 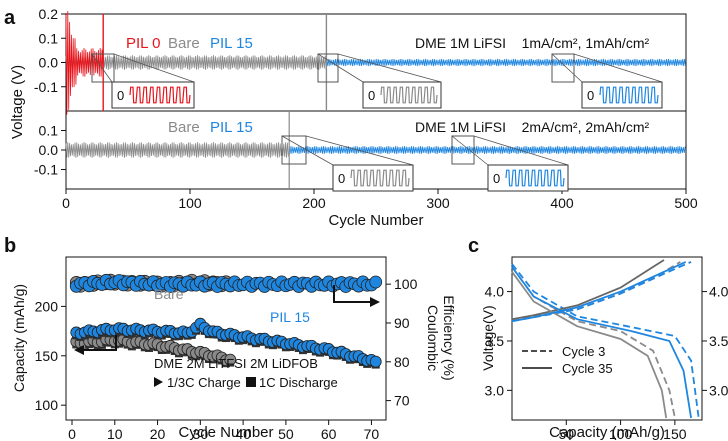 I want to click on inset-bare-top-zero-label: 0, so click(x=371, y=95).